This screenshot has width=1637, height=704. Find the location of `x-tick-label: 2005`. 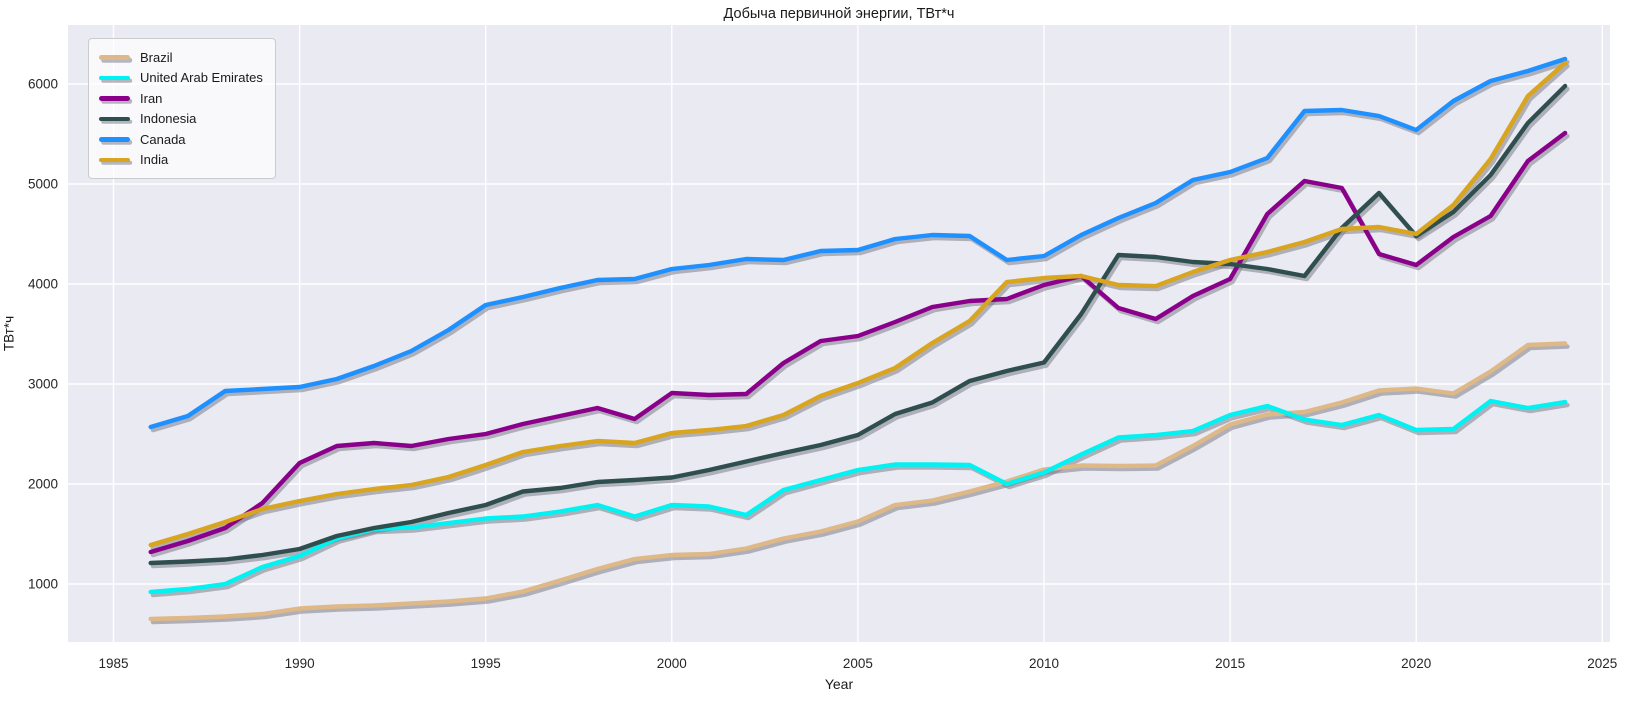

x-tick-label: 2005 is located at coordinates (858, 663).